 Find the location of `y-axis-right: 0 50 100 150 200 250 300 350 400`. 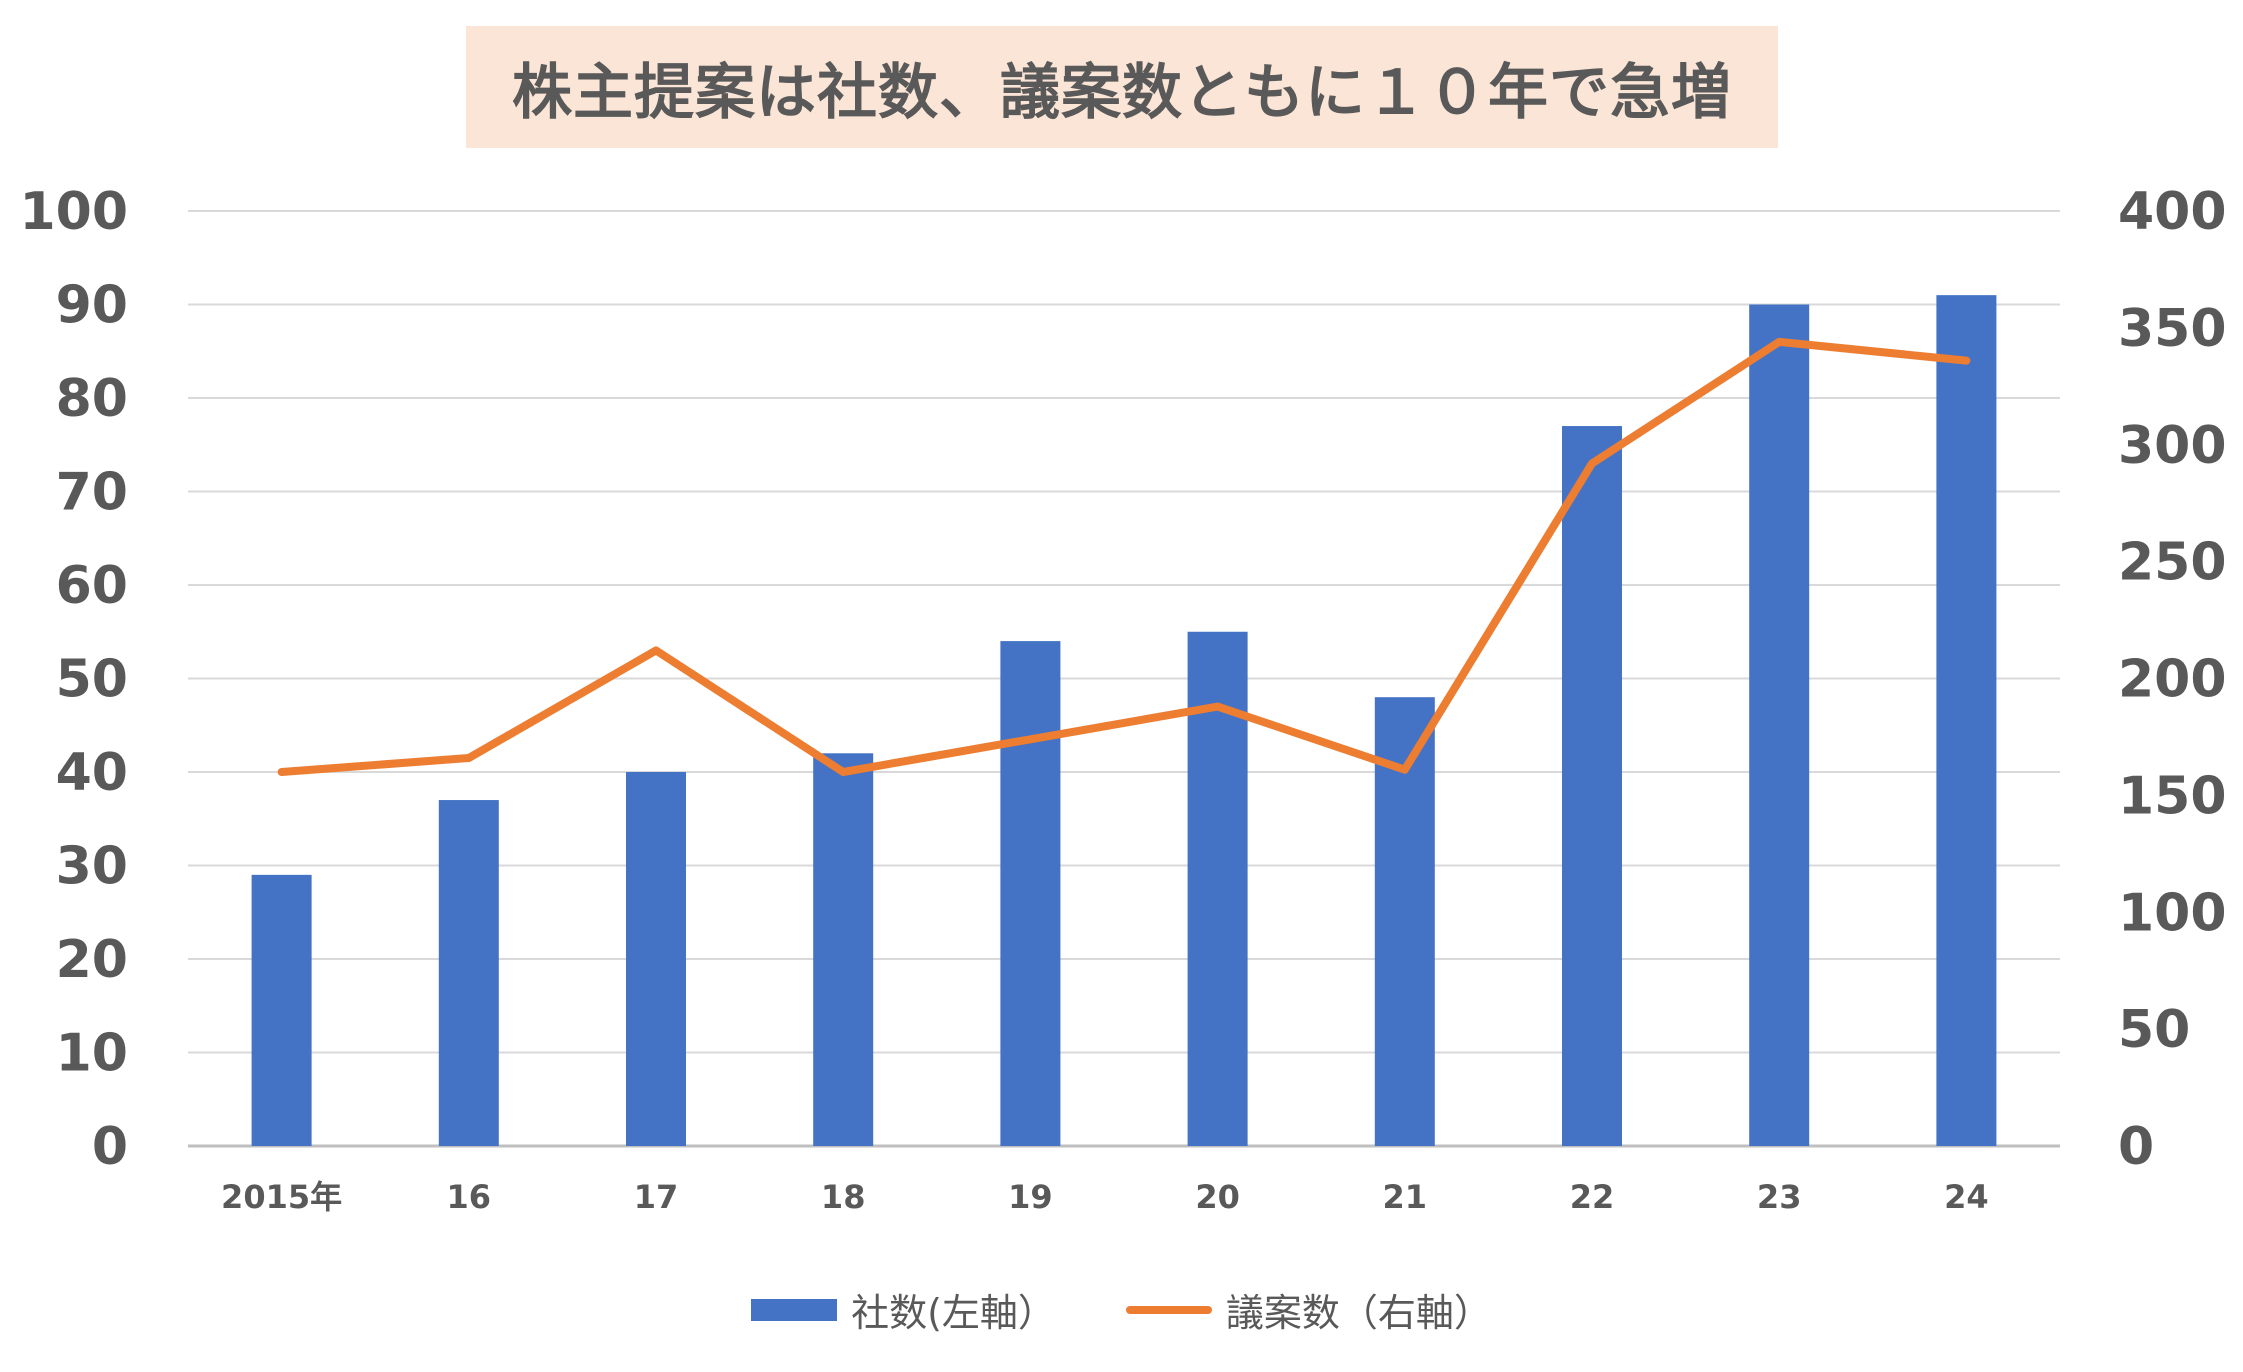

y-axis-right: 0 50 100 150 200 250 300 350 400 is located at coordinates (2172, 679).